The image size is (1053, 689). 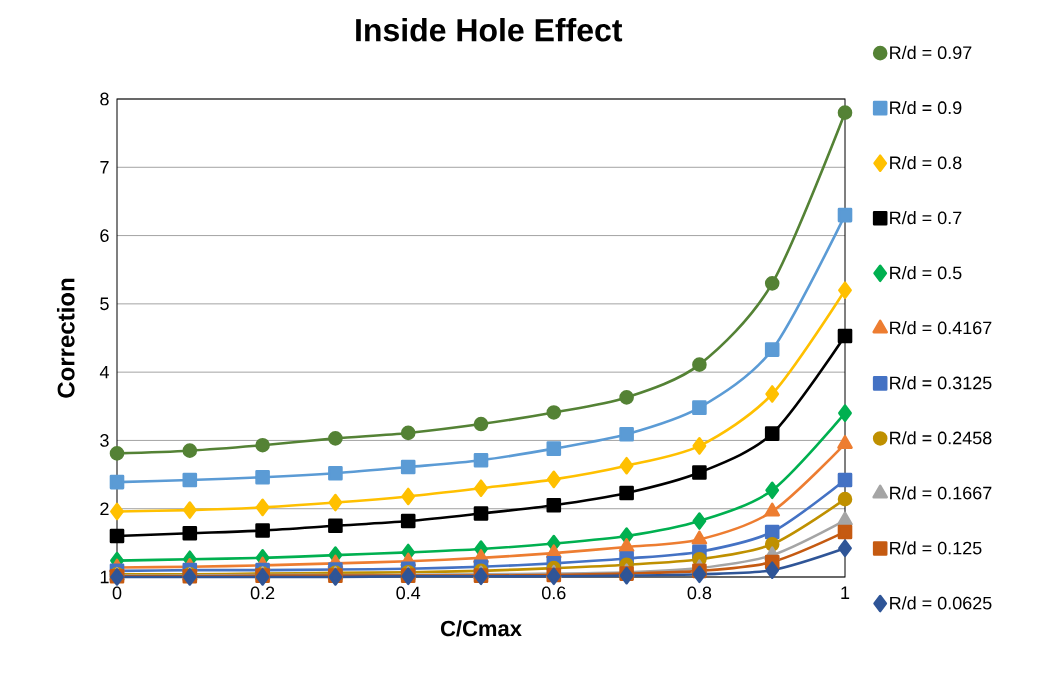 What do you see at coordinates (104, 235) in the screenshot?
I see `y-tick-label: 6` at bounding box center [104, 235].